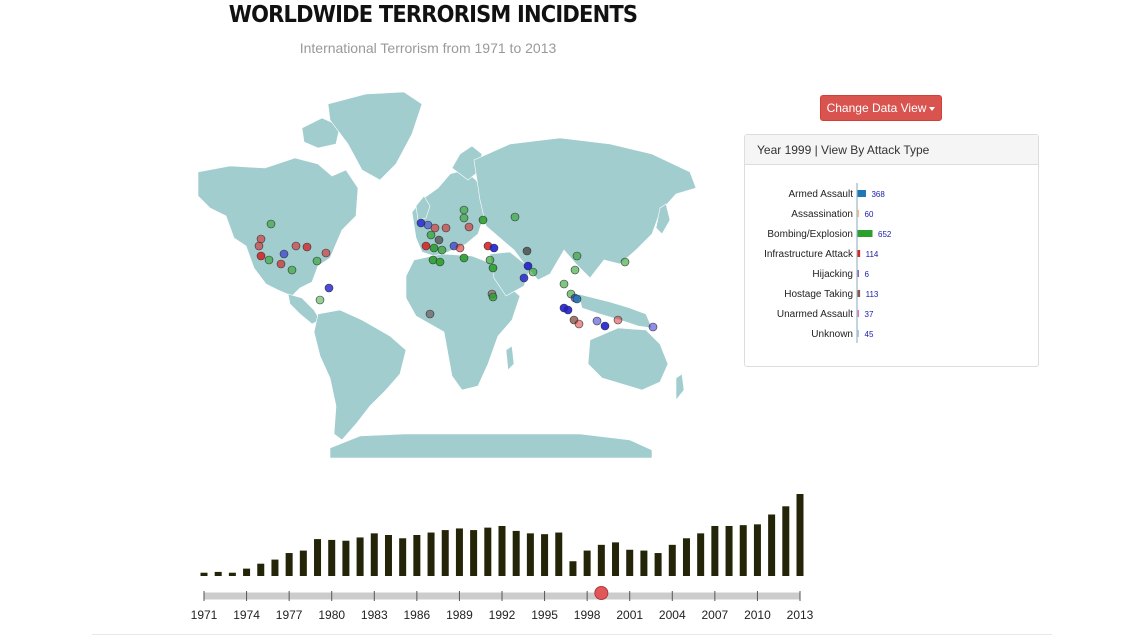 The image size is (1146, 643). Describe the element at coordinates (601, 593) in the screenshot. I see `year-slider-handle` at that location.